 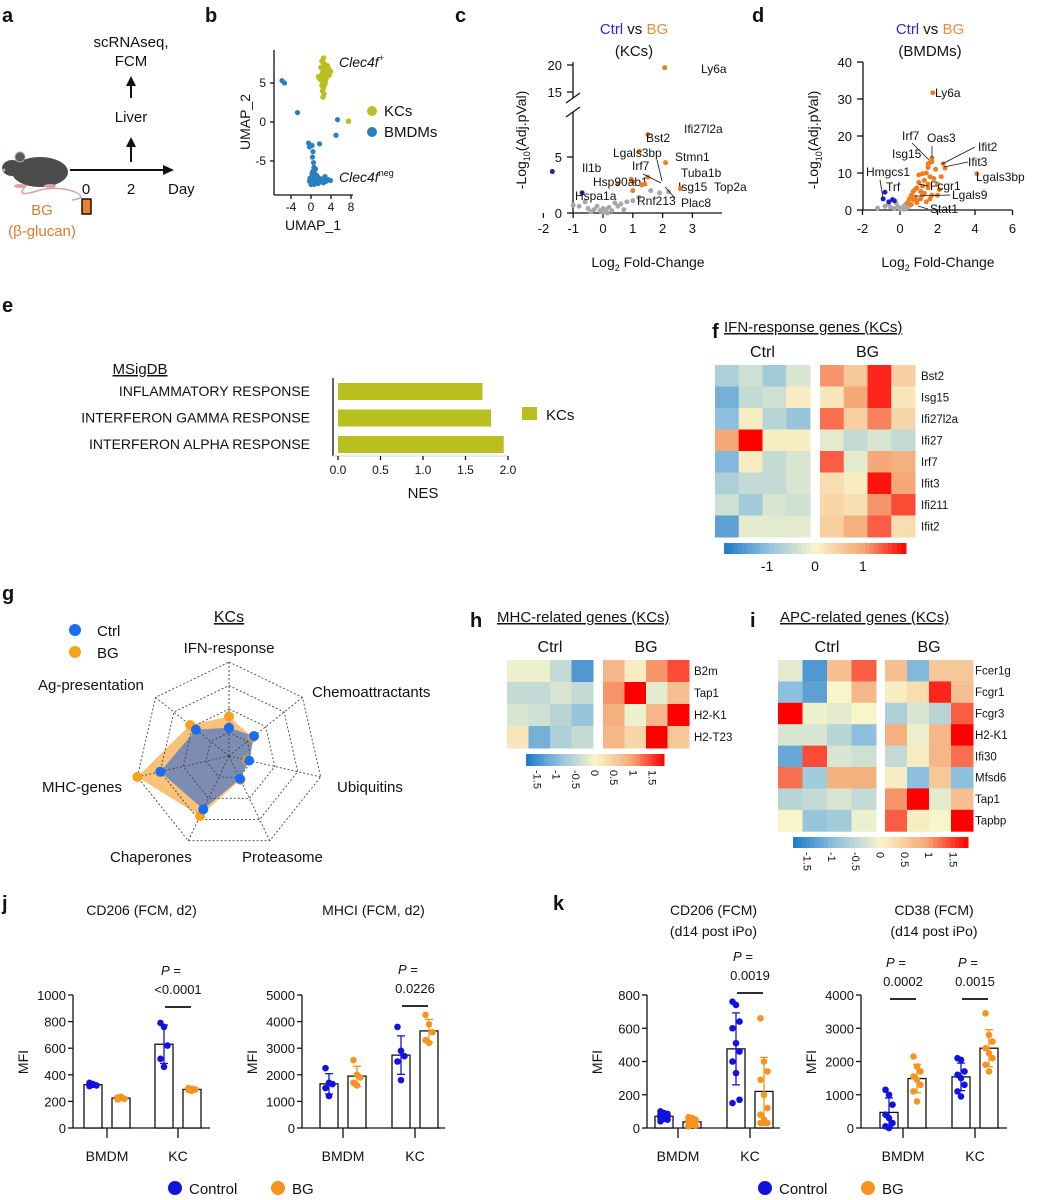 What do you see at coordinates (645, 647) in the screenshot?
I see `group-label-bg: BG` at bounding box center [645, 647].